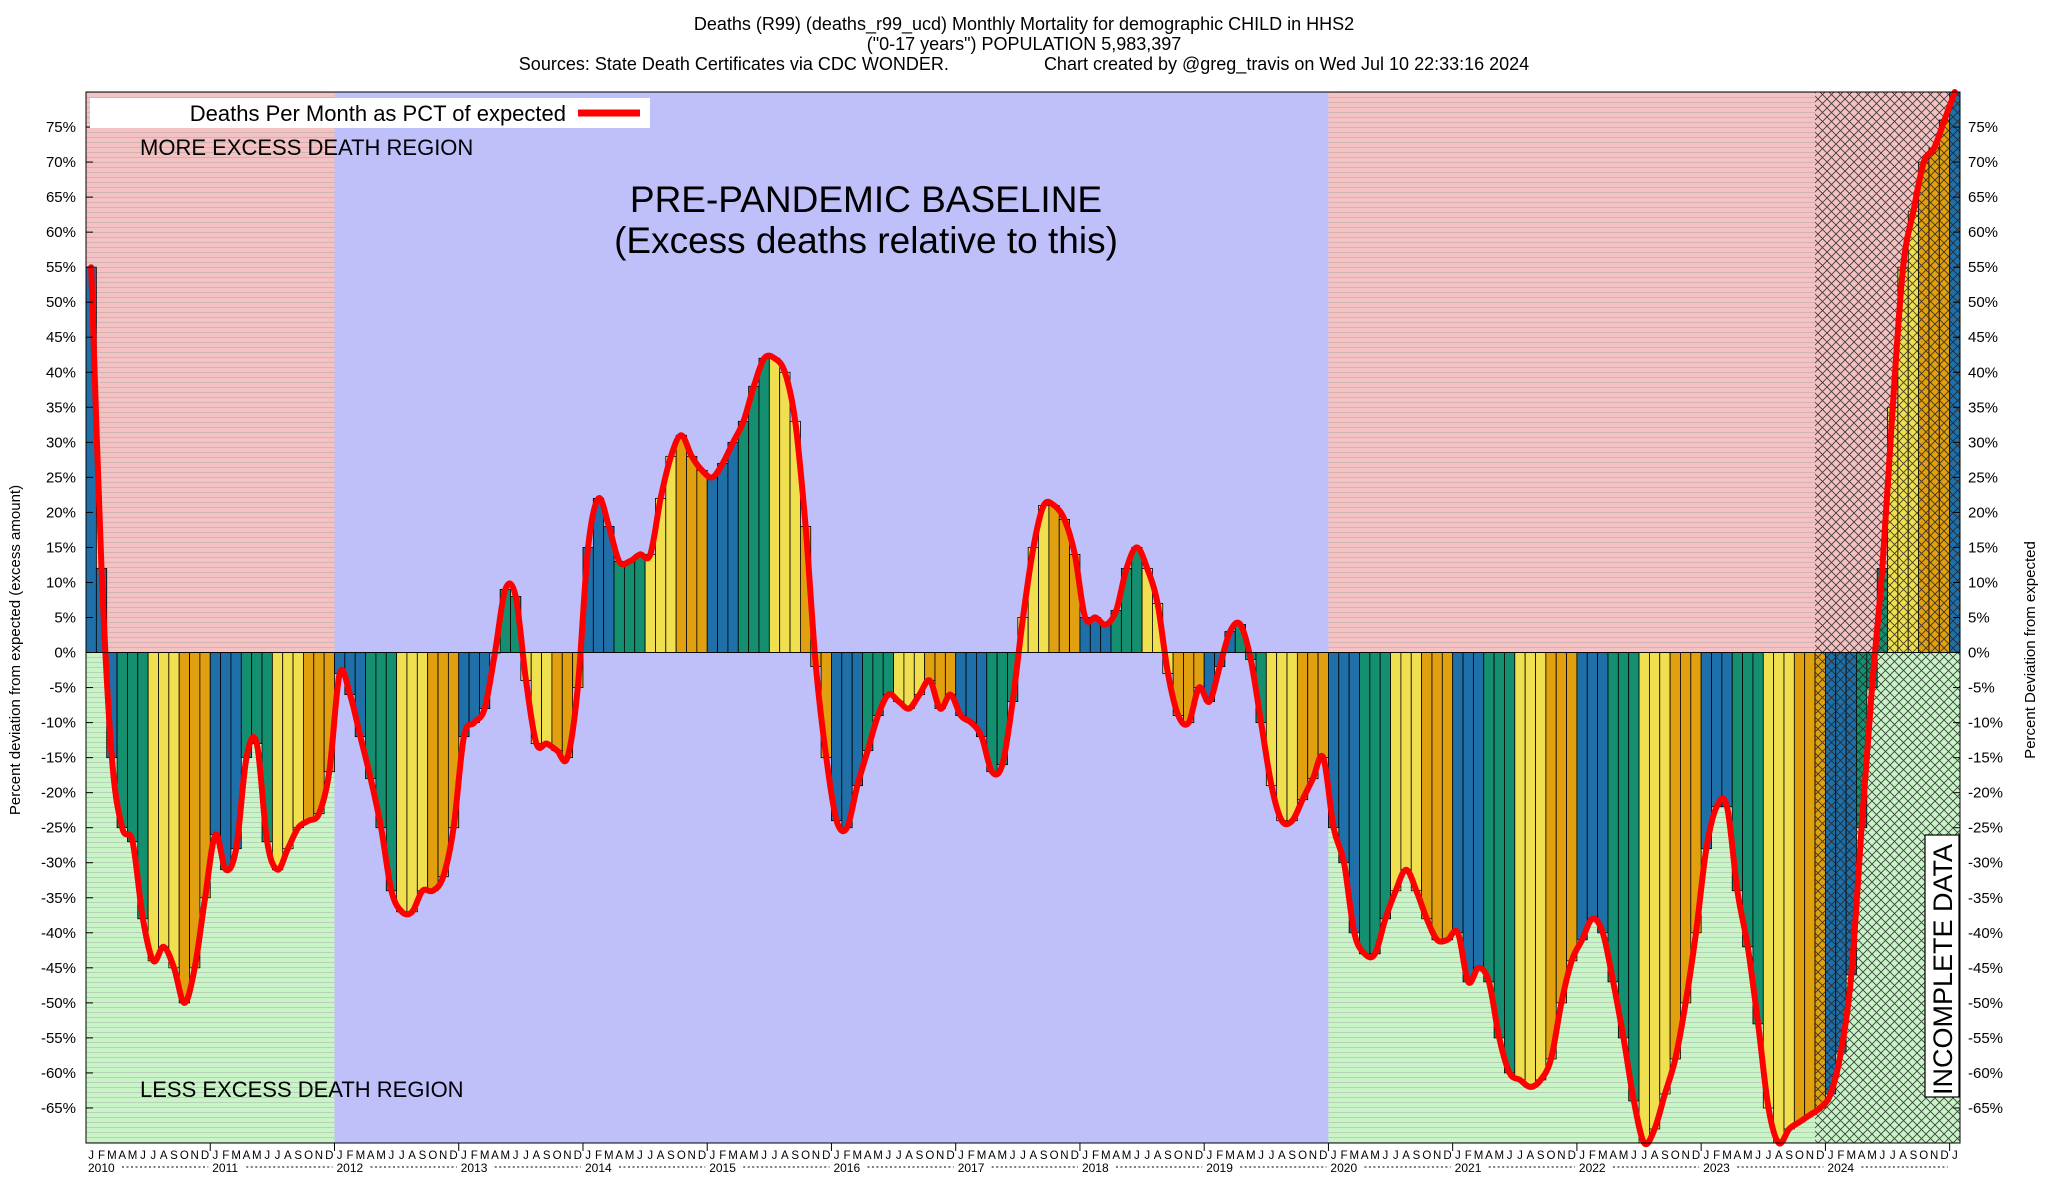 Image resolution: width=2048 pixels, height=1200 pixels. I want to click on y-tick-label-left: -35%, so click(58, 898).